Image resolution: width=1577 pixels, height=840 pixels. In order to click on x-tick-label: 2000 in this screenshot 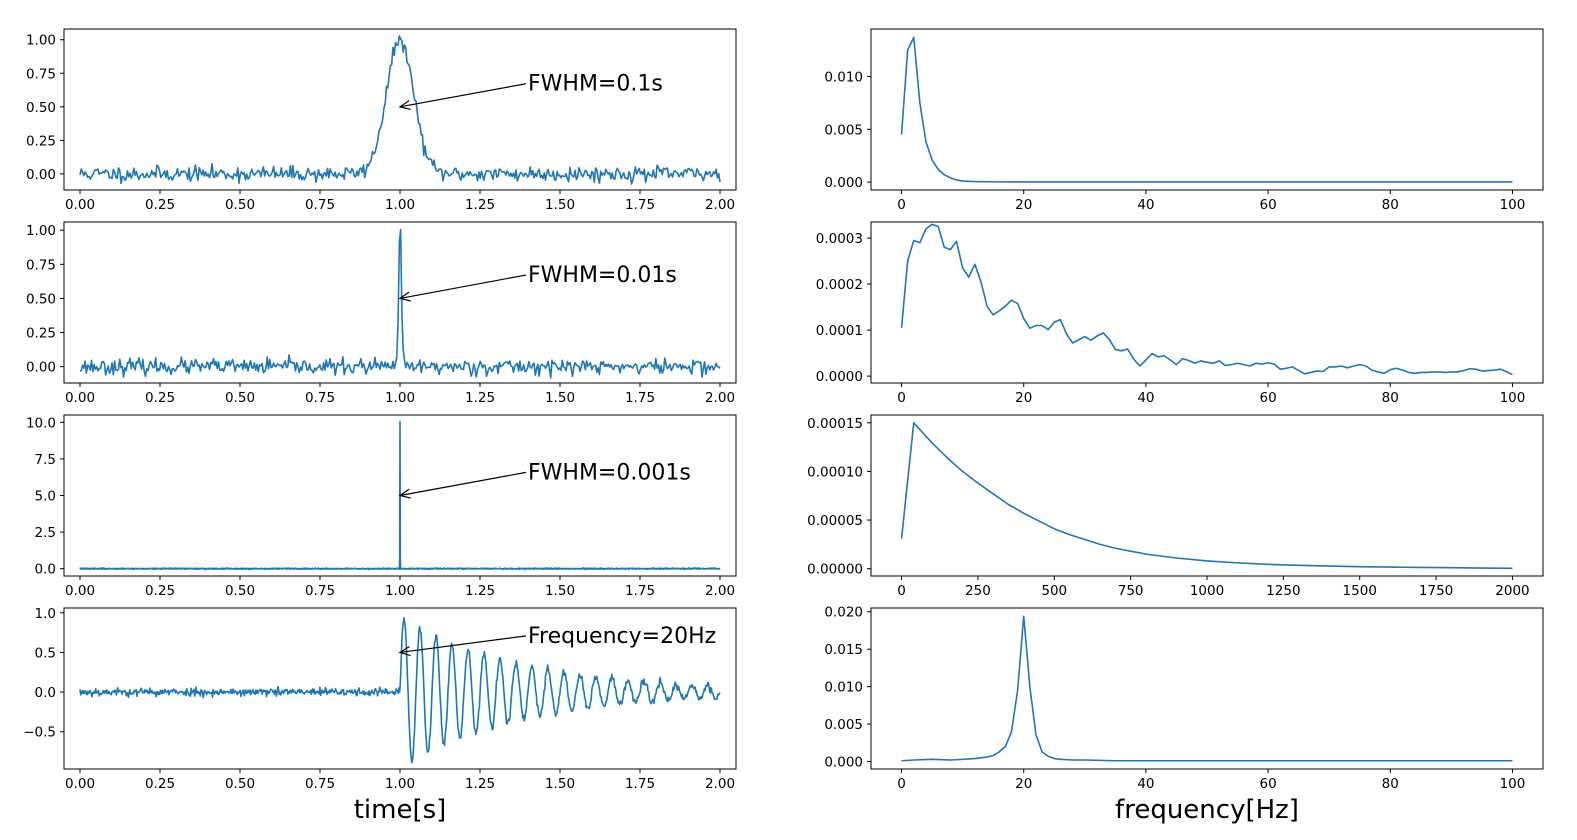, I will do `click(1512, 591)`.